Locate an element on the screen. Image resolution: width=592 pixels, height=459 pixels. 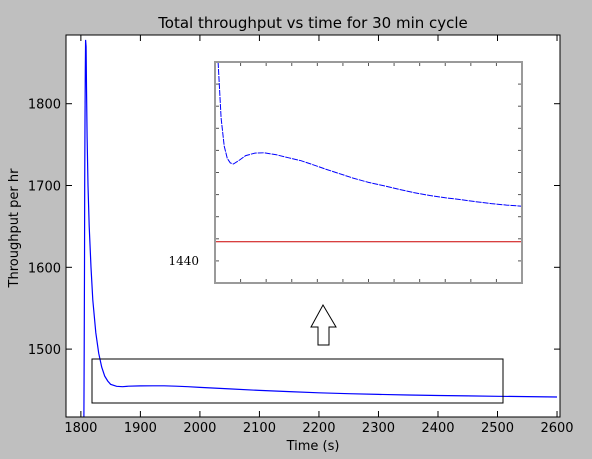
y-tick-label: 1700 is located at coordinates (44, 187).